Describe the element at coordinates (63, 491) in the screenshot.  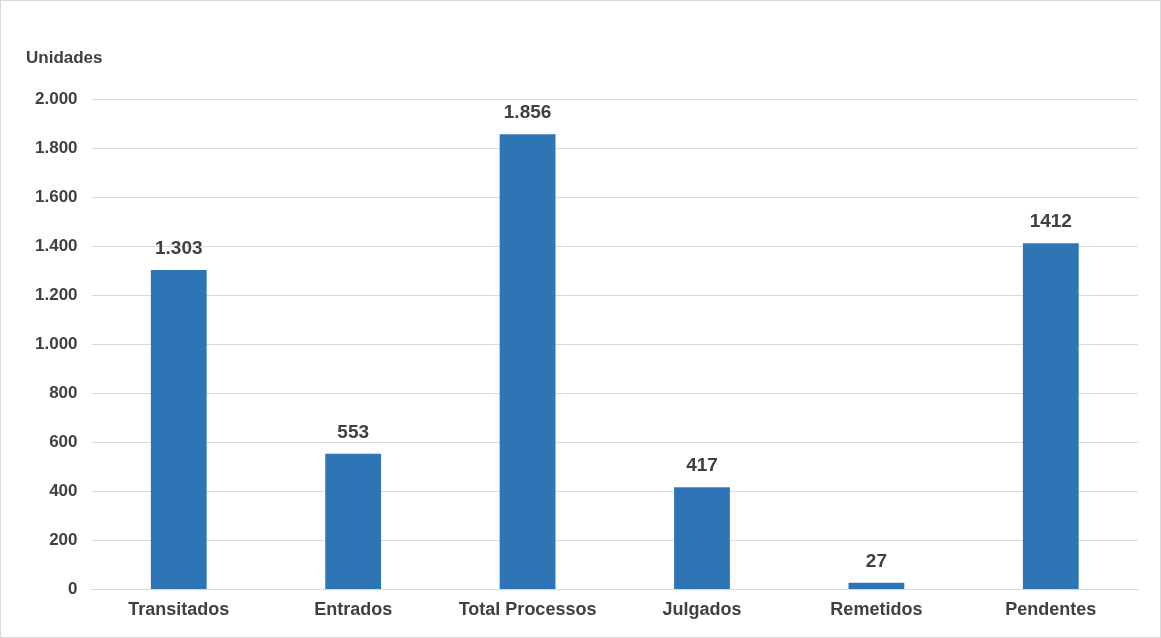
I see `y-tick-label: 400` at that location.